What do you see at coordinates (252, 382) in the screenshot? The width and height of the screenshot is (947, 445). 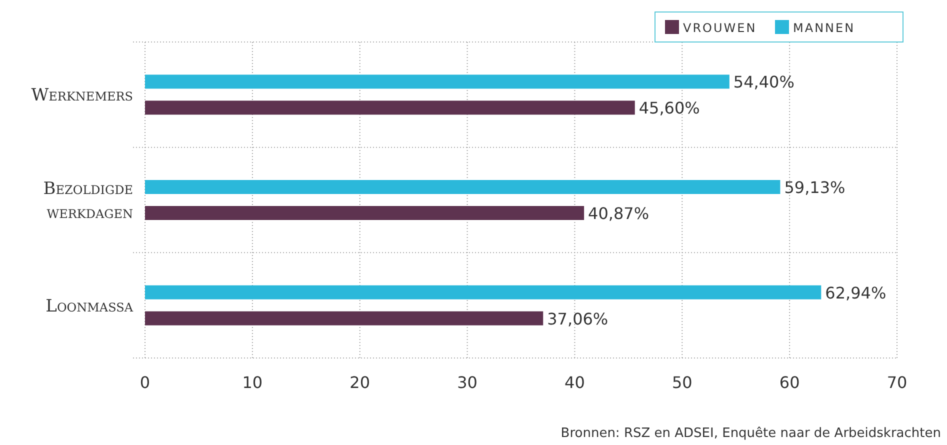 I see `x-tick-label: 10` at bounding box center [252, 382].